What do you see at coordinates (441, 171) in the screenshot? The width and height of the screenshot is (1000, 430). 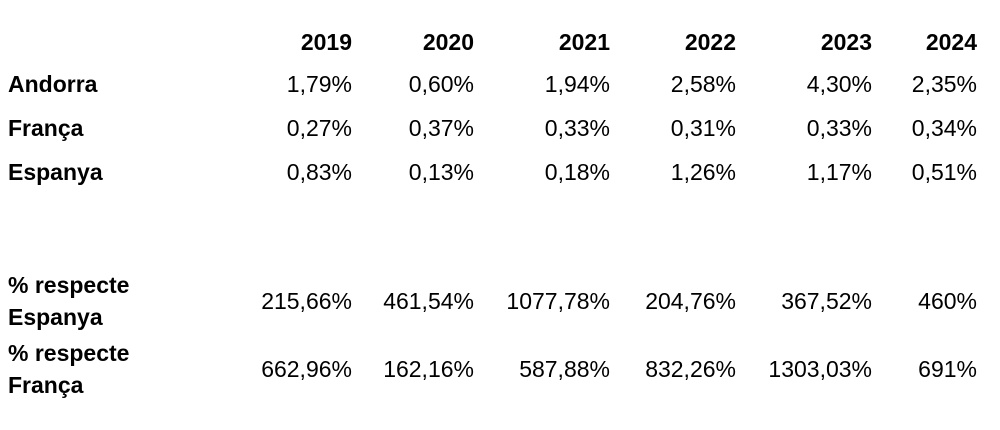 I see `value-cell: 0,13%` at bounding box center [441, 171].